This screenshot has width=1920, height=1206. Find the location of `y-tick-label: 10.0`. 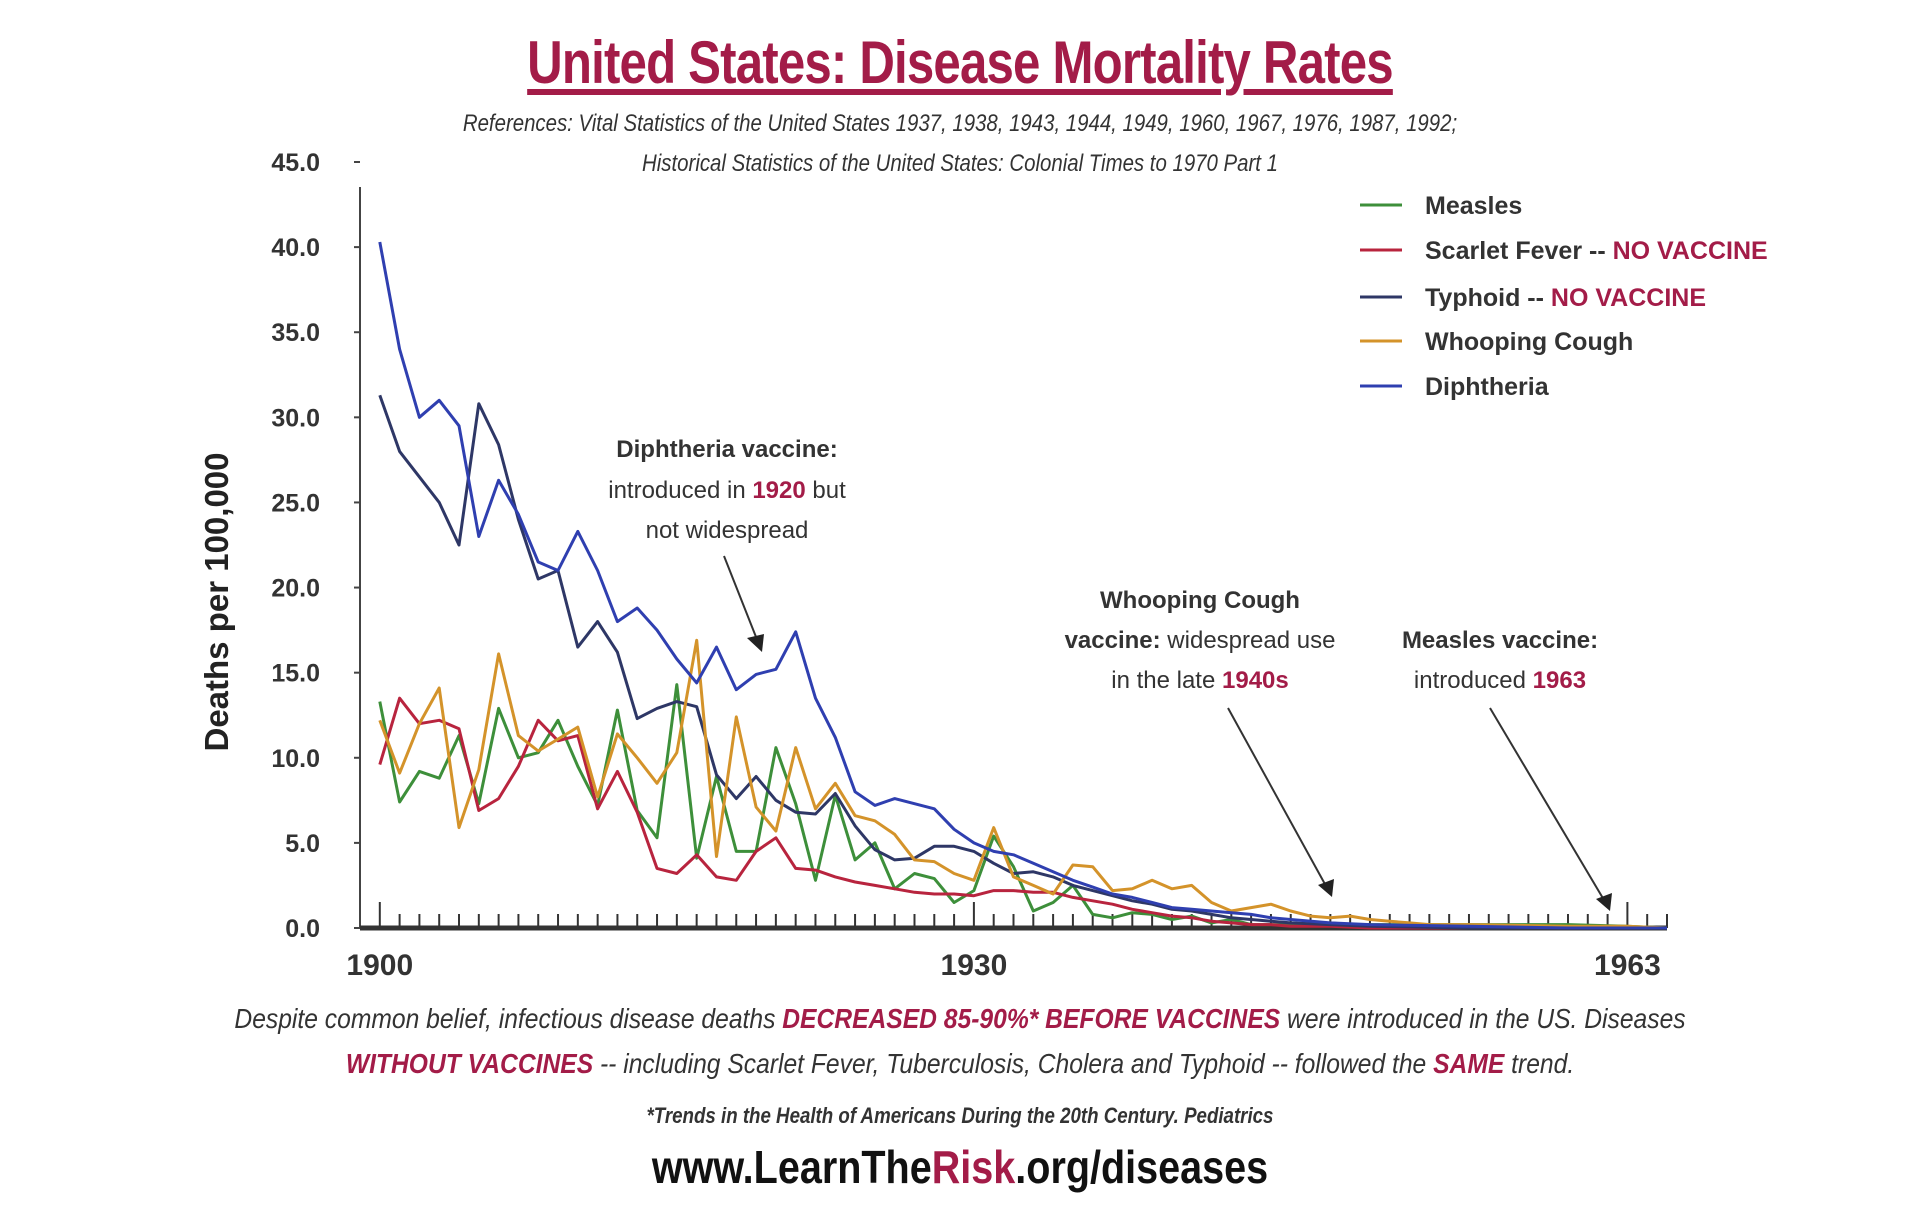

y-tick-label: 10.0 is located at coordinates (295, 759).